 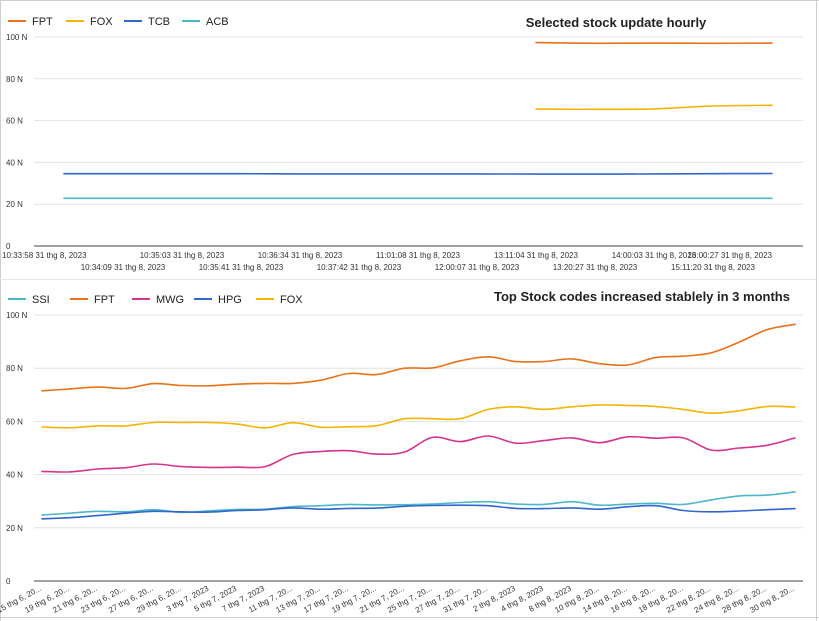 What do you see at coordinates (729, 255) in the screenshot?
I see `x-tick-label: 16:00:27 31 thg 8, 2023` at bounding box center [729, 255].